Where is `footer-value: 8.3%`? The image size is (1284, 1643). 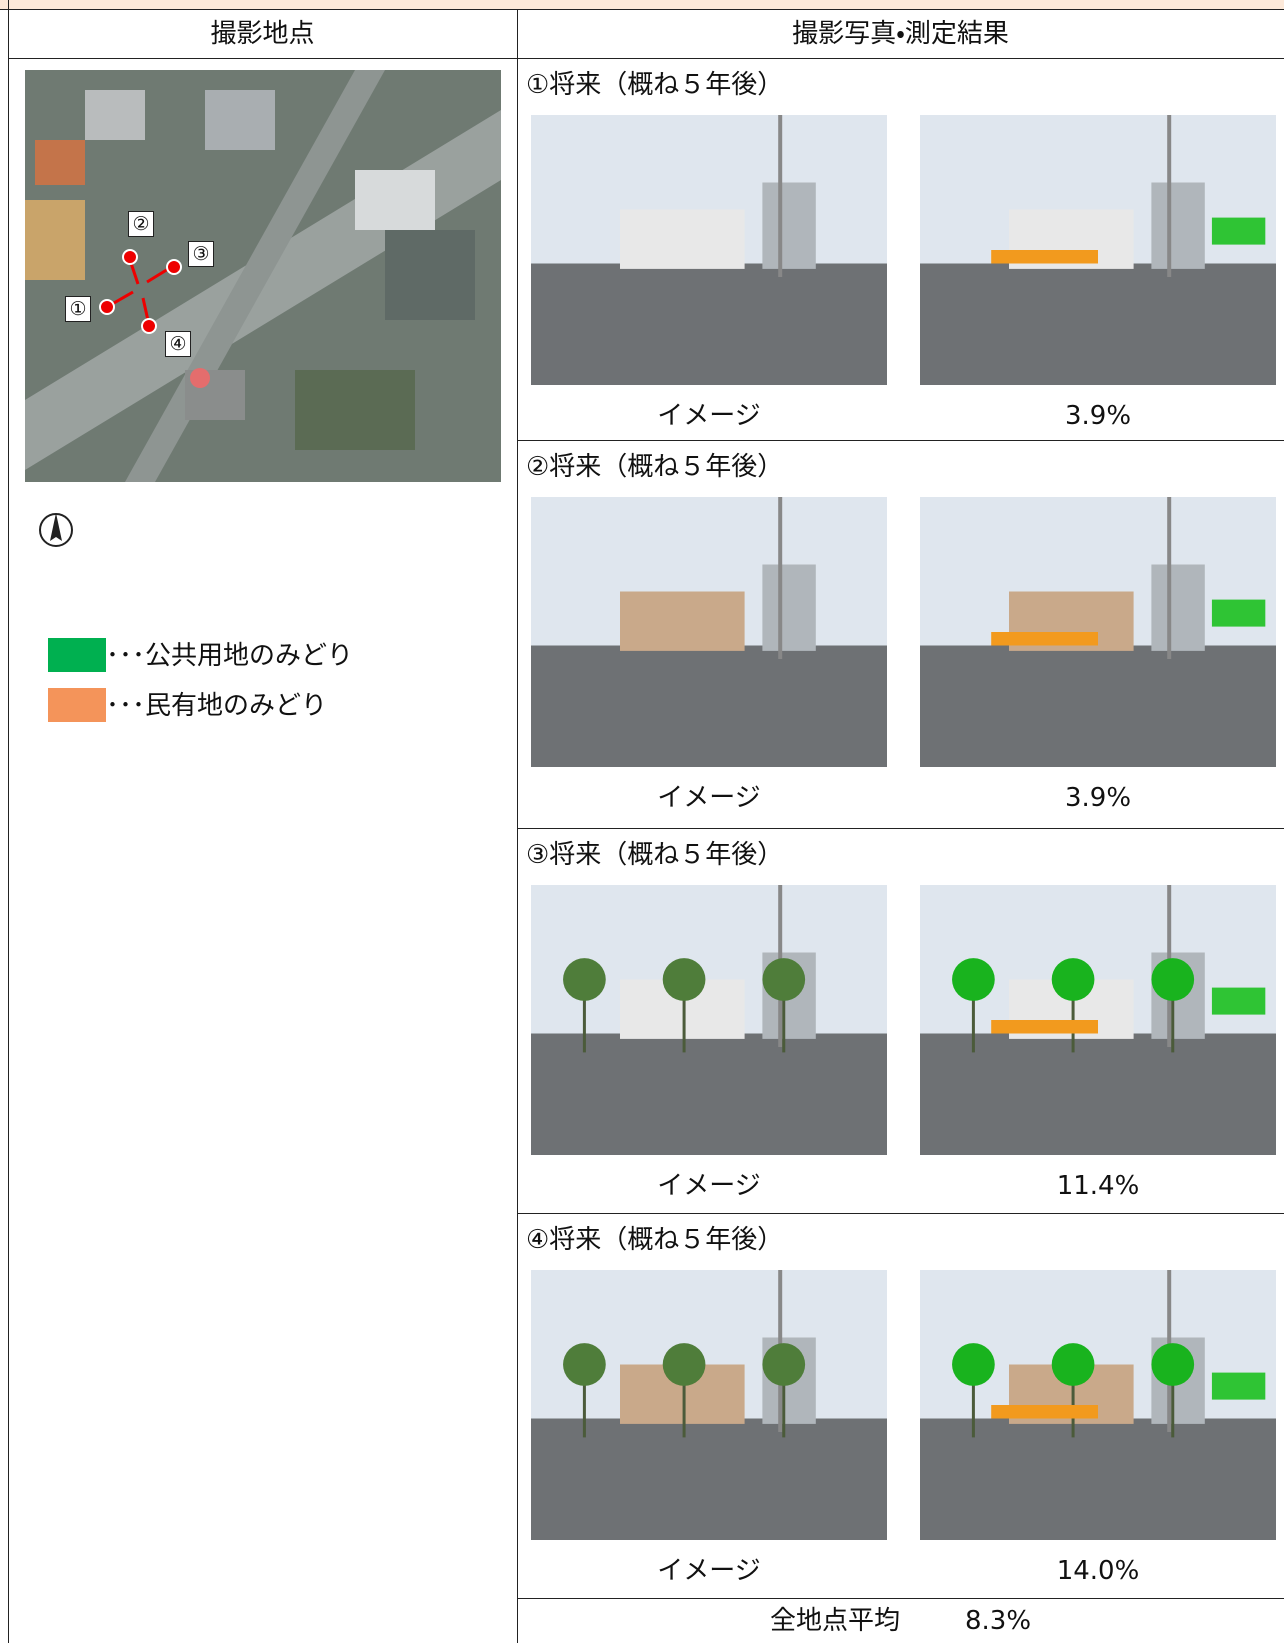
footer-value: 8.3% is located at coordinates (998, 1621).